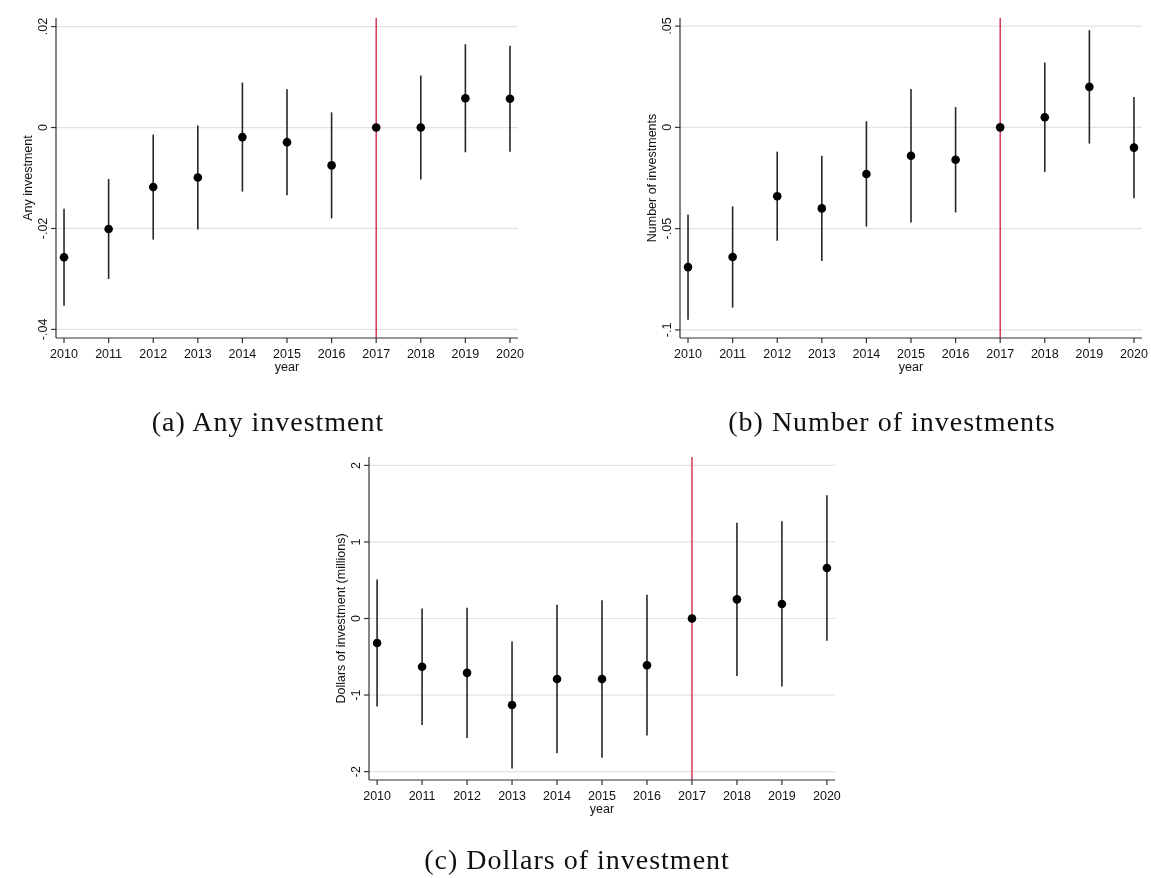 Image resolution: width=1151 pixels, height=878 pixels. What do you see at coordinates (268, 421) in the screenshot?
I see `text: (a) Any investment` at bounding box center [268, 421].